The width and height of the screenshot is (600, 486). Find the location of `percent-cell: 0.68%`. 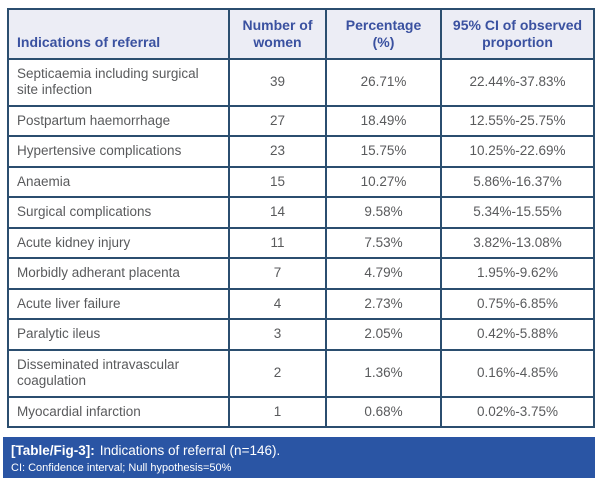

percent-cell: 0.68% is located at coordinates (383, 412).